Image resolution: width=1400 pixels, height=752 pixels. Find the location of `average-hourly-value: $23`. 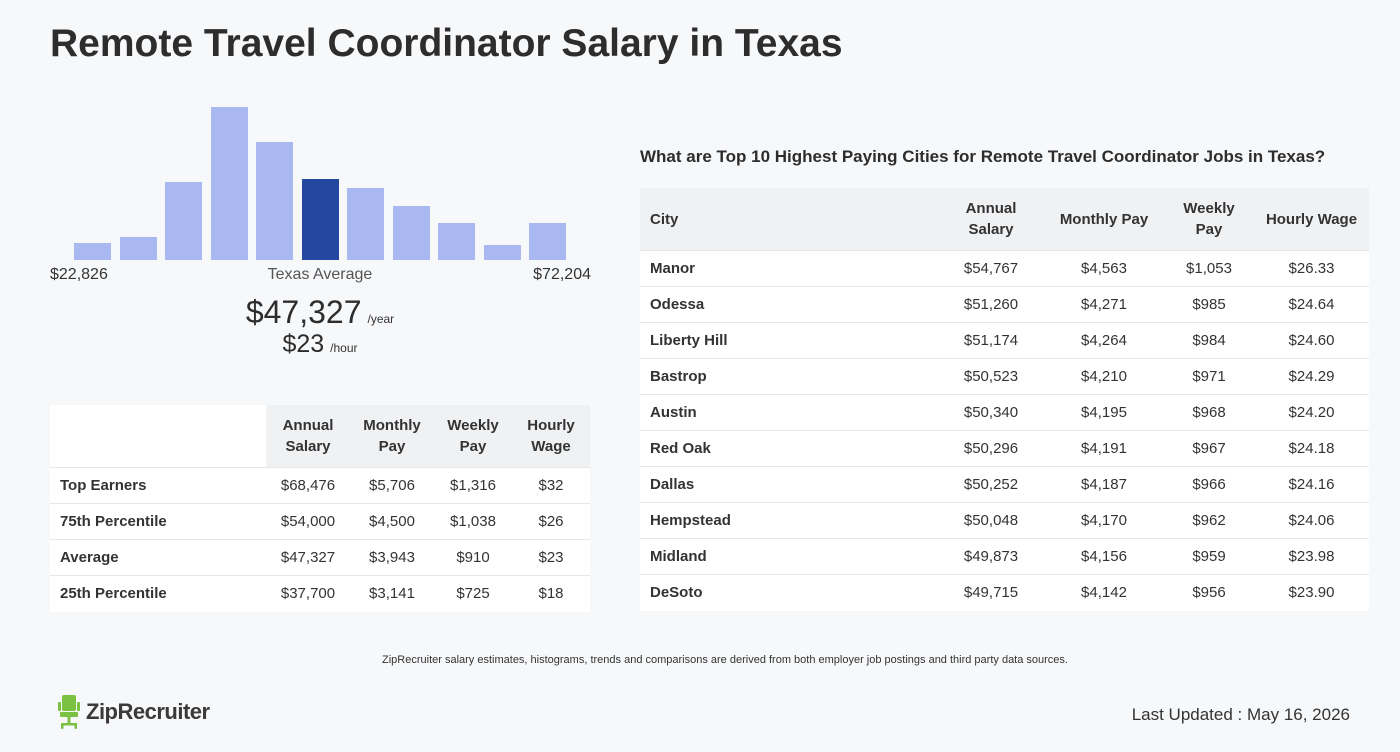

average-hourly-value: $23 is located at coordinates (303, 344).